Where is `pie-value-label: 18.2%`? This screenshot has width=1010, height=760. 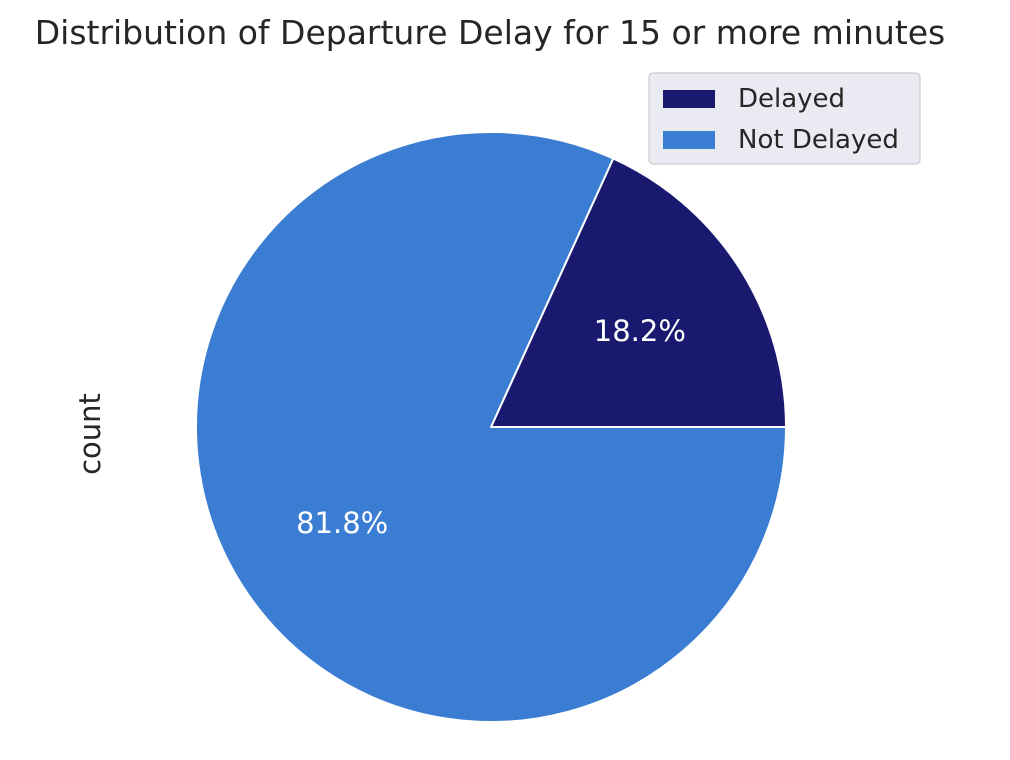 pie-value-label: 18.2% is located at coordinates (640, 331).